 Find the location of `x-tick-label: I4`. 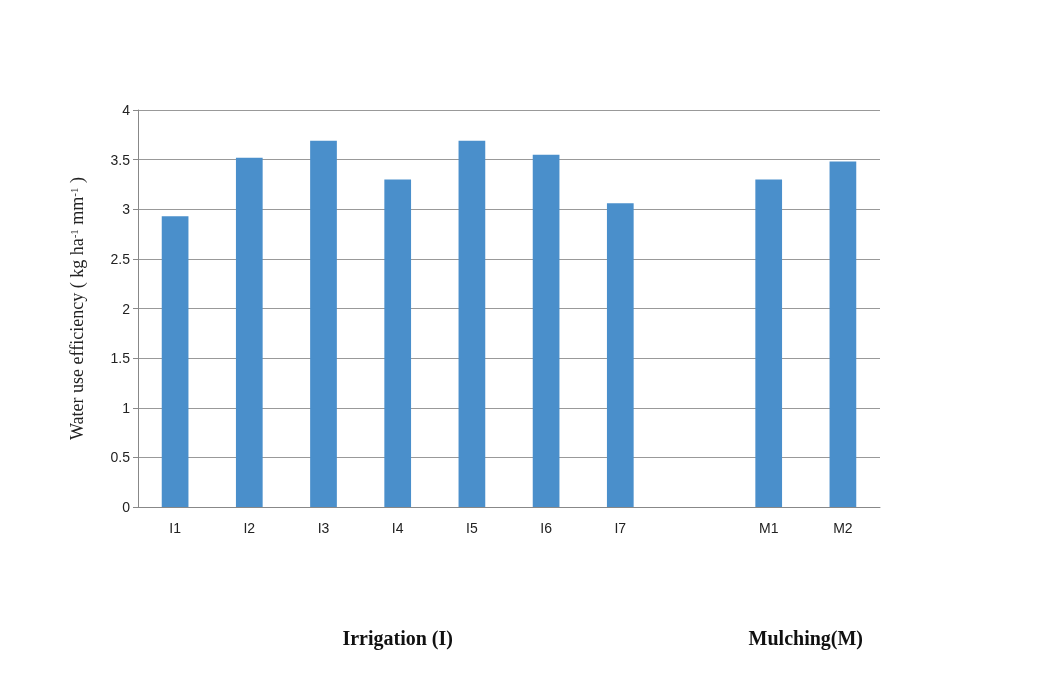

x-tick-label: I4 is located at coordinates (397, 528).